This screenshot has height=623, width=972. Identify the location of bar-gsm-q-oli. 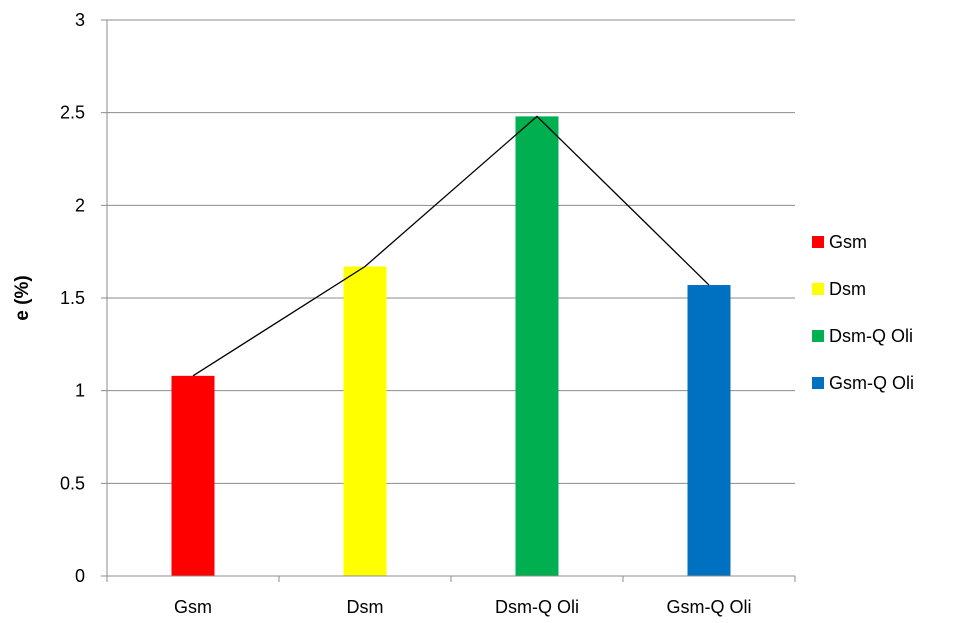
(709, 430).